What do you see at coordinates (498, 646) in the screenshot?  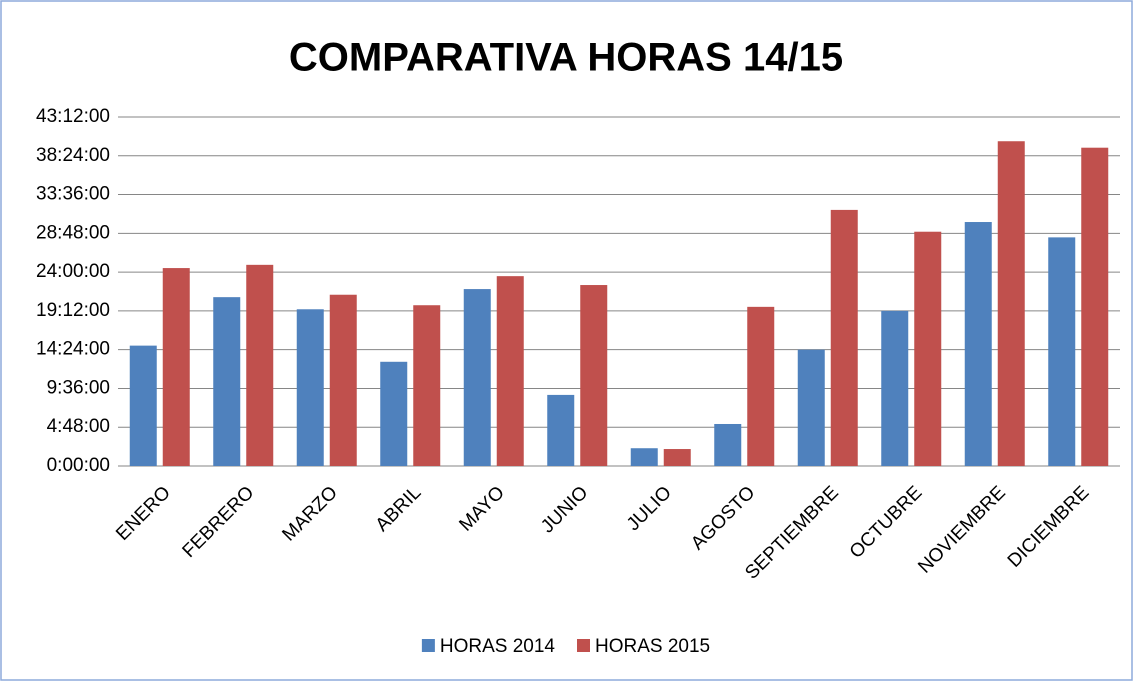 I see `legend-label: HORAS 2014` at bounding box center [498, 646].